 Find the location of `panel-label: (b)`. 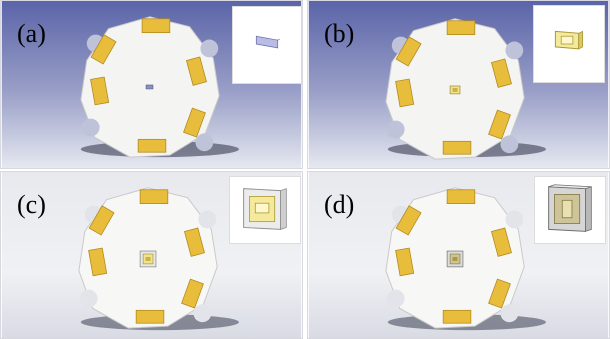

panel-label: (b) is located at coordinates (339, 33).